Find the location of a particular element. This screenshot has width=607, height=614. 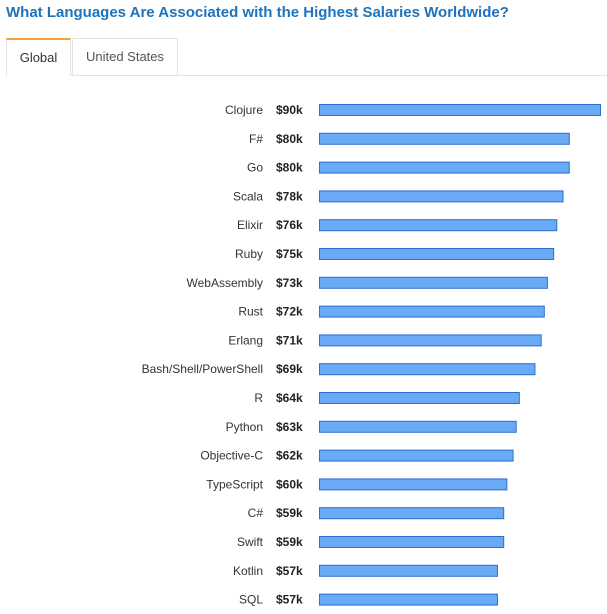

value-label-swift: $59k is located at coordinates (289, 542).